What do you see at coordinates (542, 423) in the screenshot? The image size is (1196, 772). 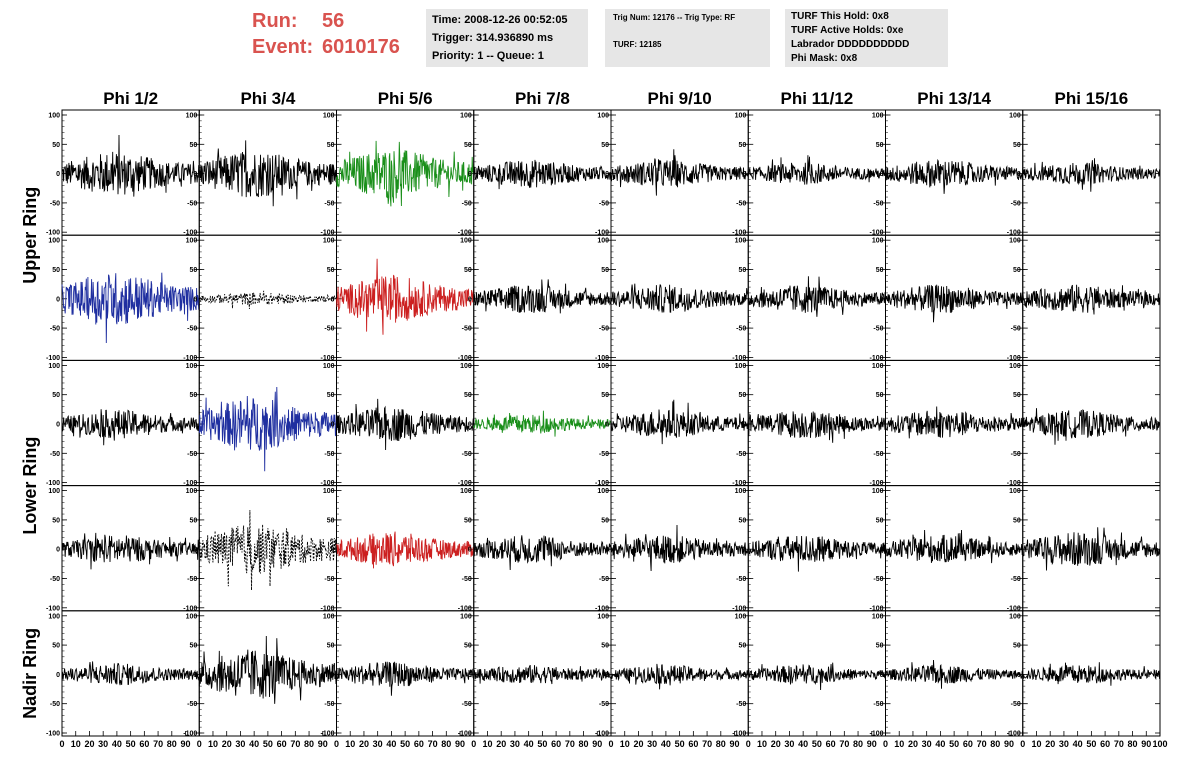 I see `waveform-series-r3-c4` at bounding box center [542, 423].